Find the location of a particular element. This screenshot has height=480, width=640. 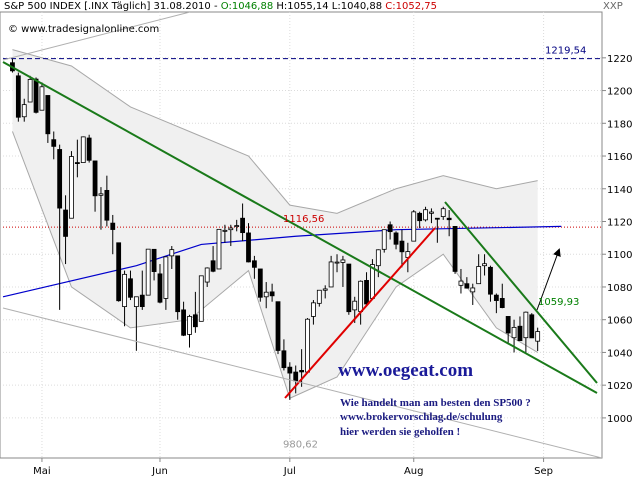

header-high-low: H:1055,14 L:1040,88 is located at coordinates (329, 6).